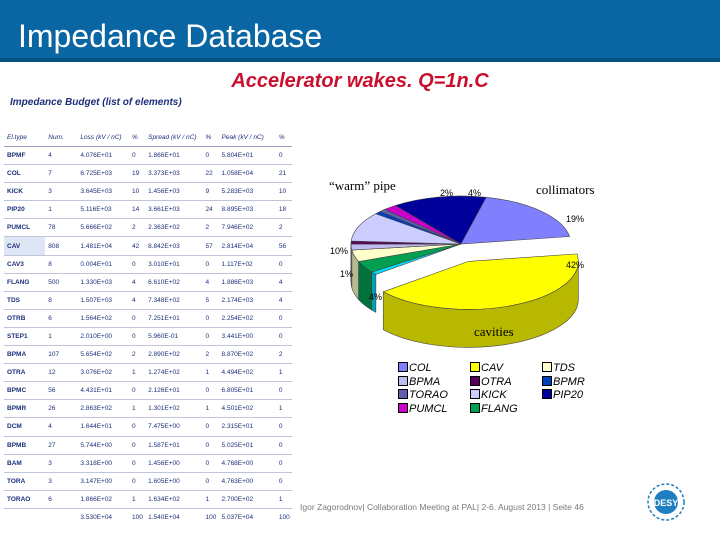 Image resolution: width=720 pixels, height=540 pixels. What do you see at coordinates (494, 331) in the screenshot?
I see `cavities-label: cavities` at bounding box center [494, 331].